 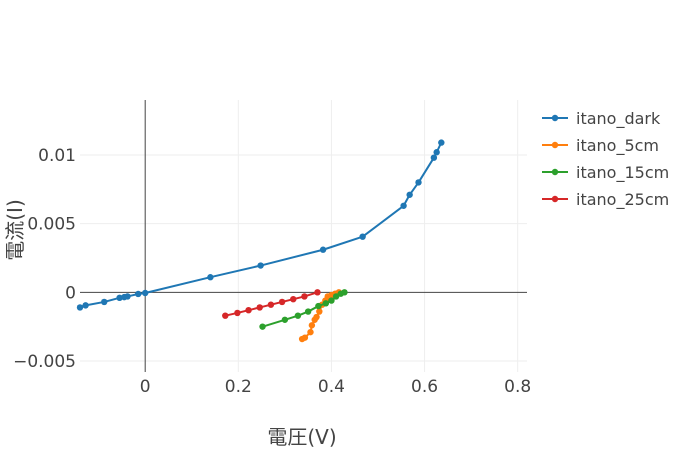 What do you see at coordinates (51, 225) in the screenshot?
I see `y-tick-label: 0.005` at bounding box center [51, 225].